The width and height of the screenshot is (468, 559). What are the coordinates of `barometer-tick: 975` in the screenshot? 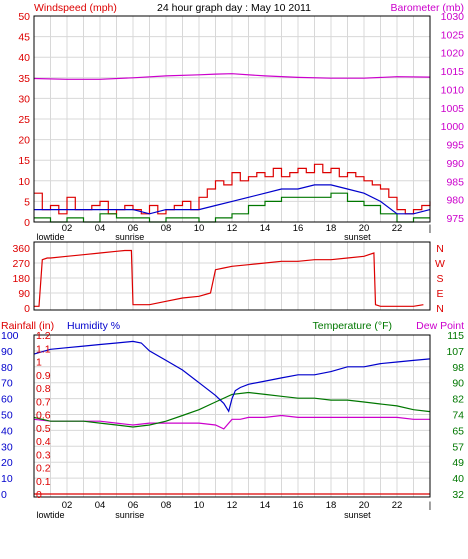 It's located at (455, 219).